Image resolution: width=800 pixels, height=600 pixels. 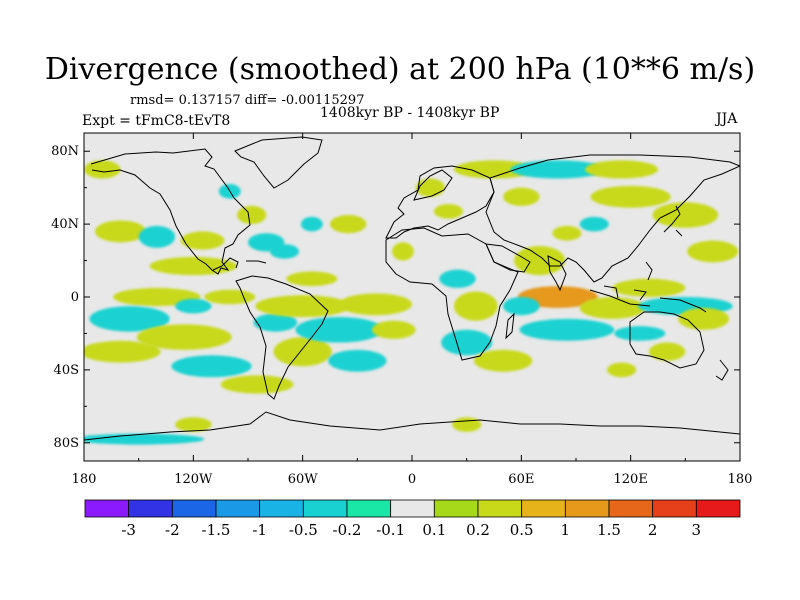 I want to click on coast-philippines, so click(x=649, y=271).